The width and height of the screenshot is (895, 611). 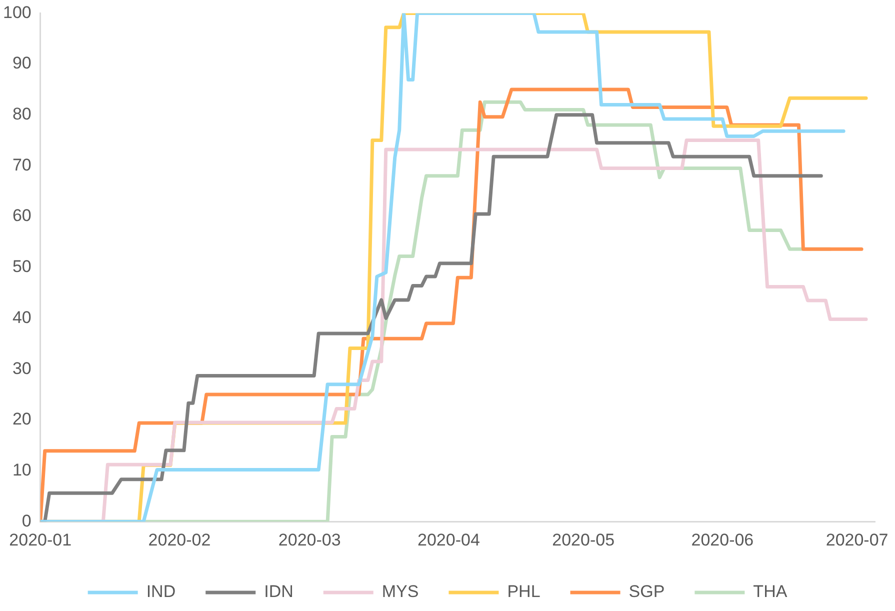 What do you see at coordinates (523, 592) in the screenshot?
I see `legend-label: PHL` at bounding box center [523, 592].